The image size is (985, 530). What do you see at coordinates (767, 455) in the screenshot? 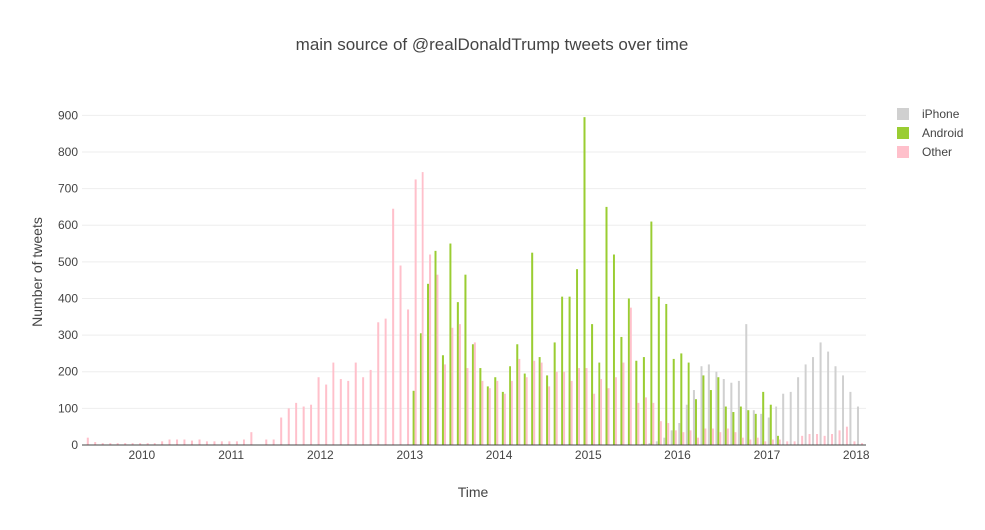
I see `x-tick-label: 2017` at bounding box center [767, 455].